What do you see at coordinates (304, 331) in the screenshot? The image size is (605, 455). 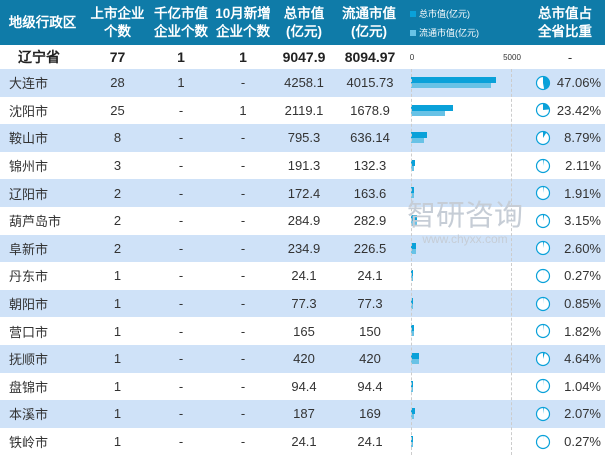 I see `cell-total: 165` at bounding box center [304, 331].